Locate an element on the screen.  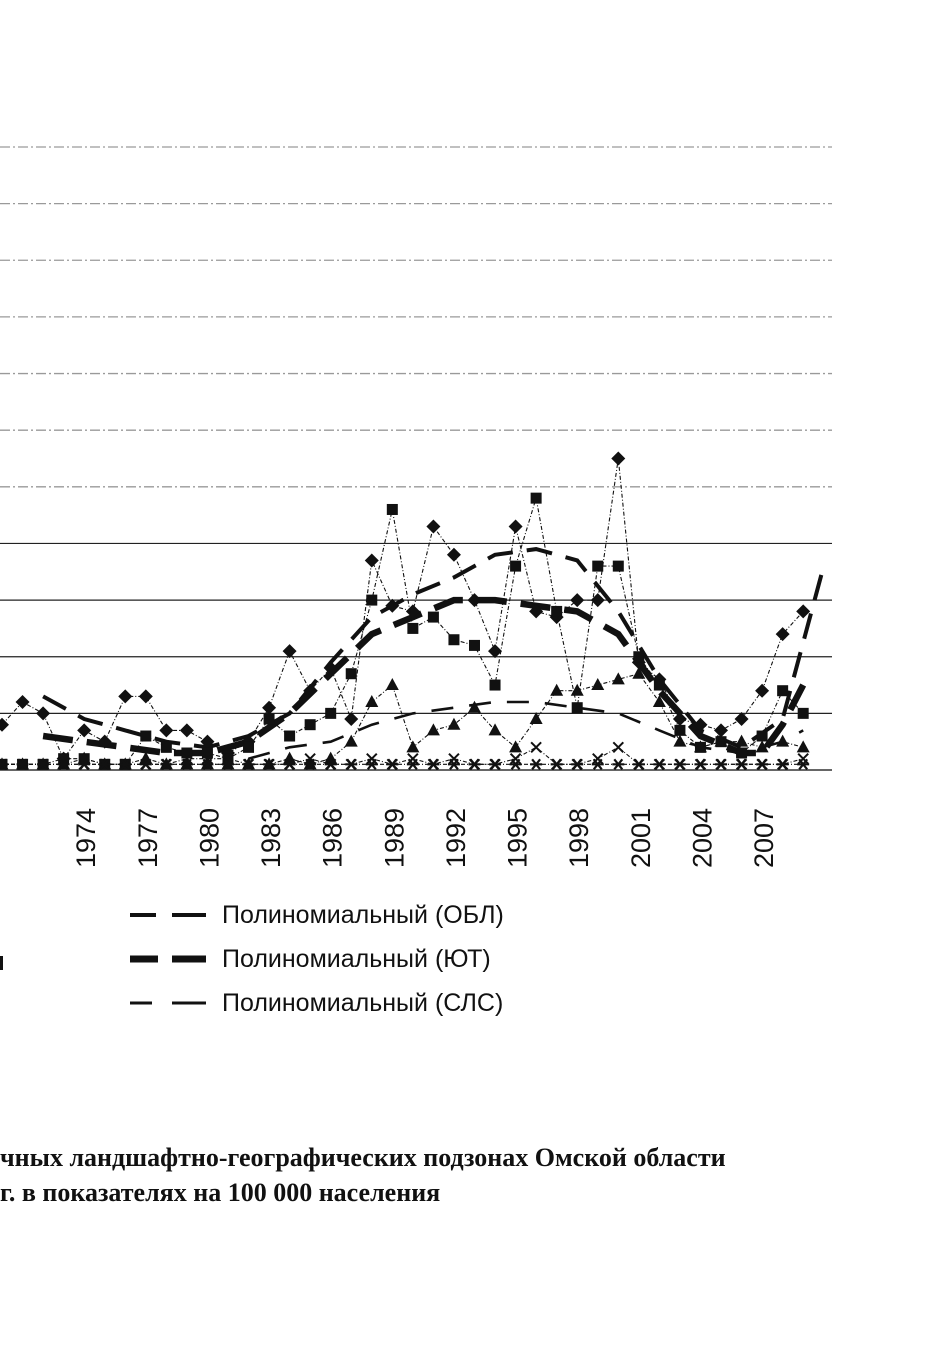
legend-swatch-obl is located at coordinates (168, 915).